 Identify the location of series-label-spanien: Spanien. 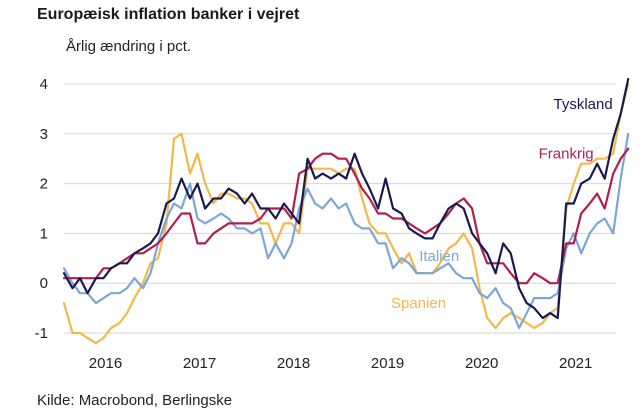
(418, 303).